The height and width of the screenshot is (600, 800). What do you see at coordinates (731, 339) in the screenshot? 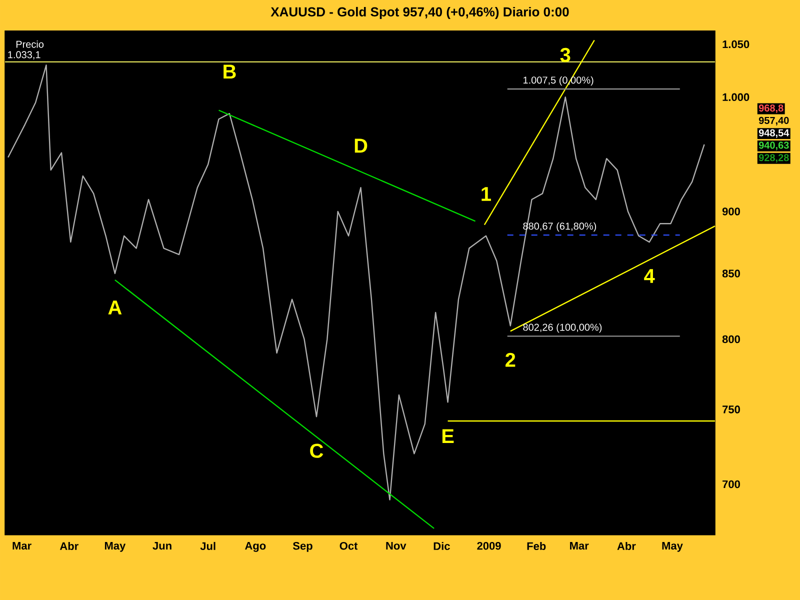
I see `y-tick-label: 800` at bounding box center [731, 339].